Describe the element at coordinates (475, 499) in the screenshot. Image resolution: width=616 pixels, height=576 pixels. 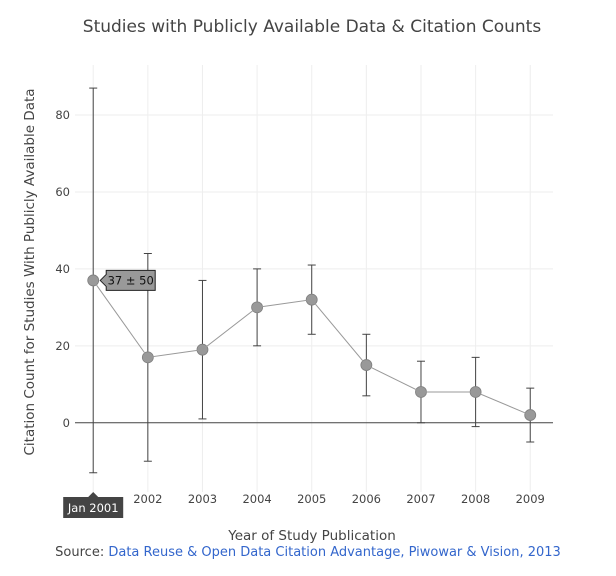
I see `x-tick-label: 2008` at that location.